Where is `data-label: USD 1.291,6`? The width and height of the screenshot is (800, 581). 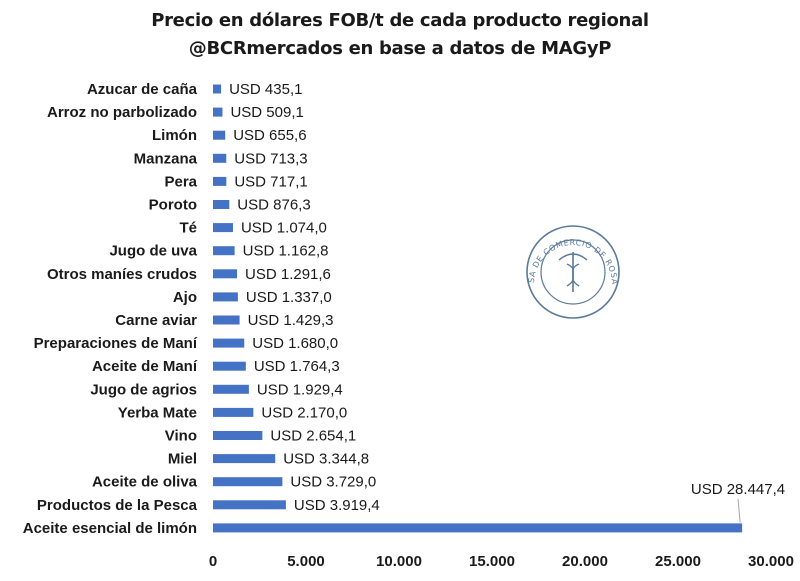
data-label: USD 1.291,6 is located at coordinates (288, 274).